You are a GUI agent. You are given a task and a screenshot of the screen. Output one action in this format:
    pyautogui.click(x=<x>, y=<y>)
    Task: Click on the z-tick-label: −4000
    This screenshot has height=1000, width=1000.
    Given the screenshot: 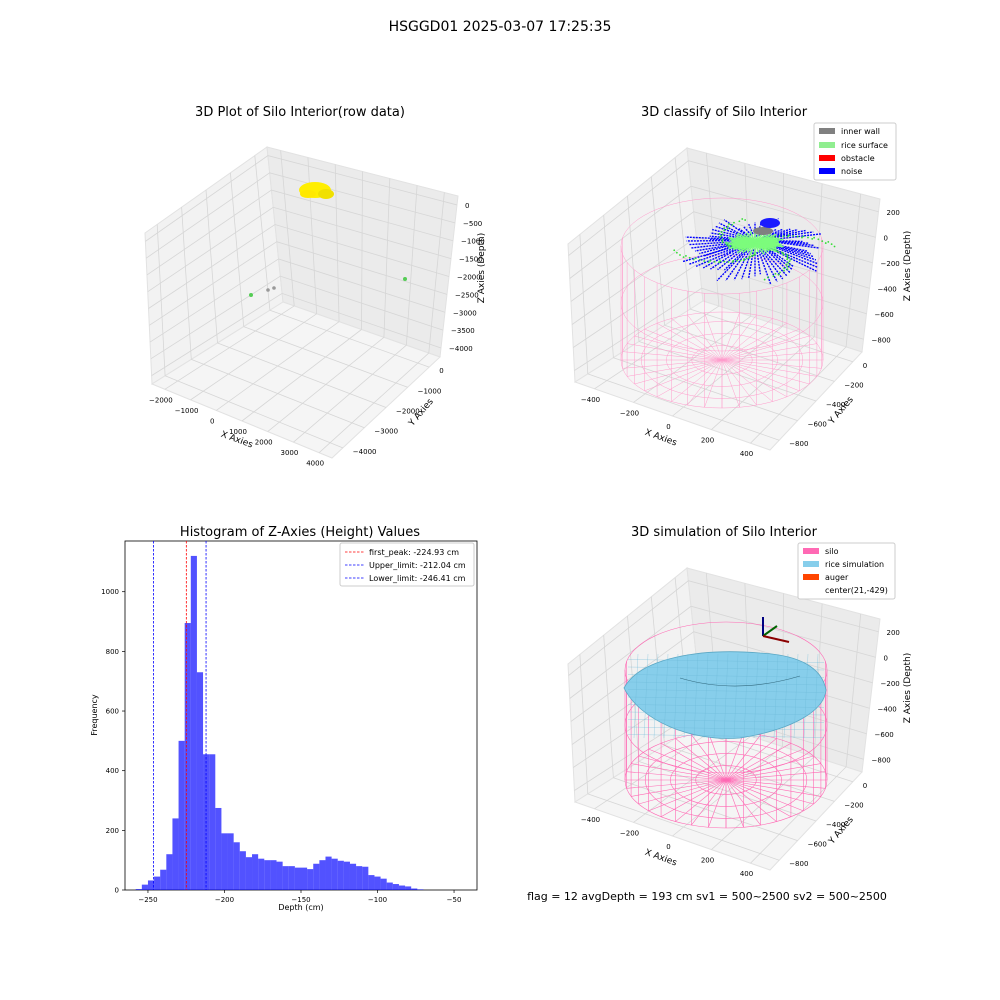 What is the action you would take?
    pyautogui.click(x=461, y=349)
    